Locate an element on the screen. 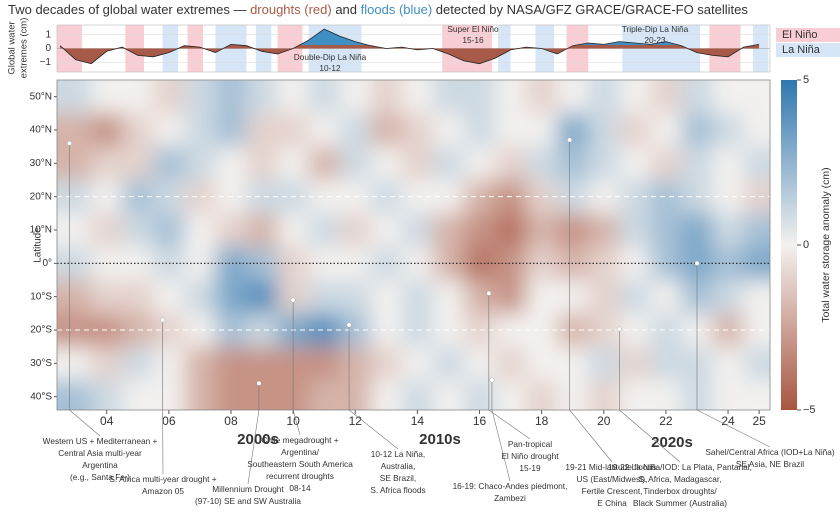 Image resolution: width=840 pixels, height=518 pixels. y-tick-label: −1 is located at coordinates (46, 62).